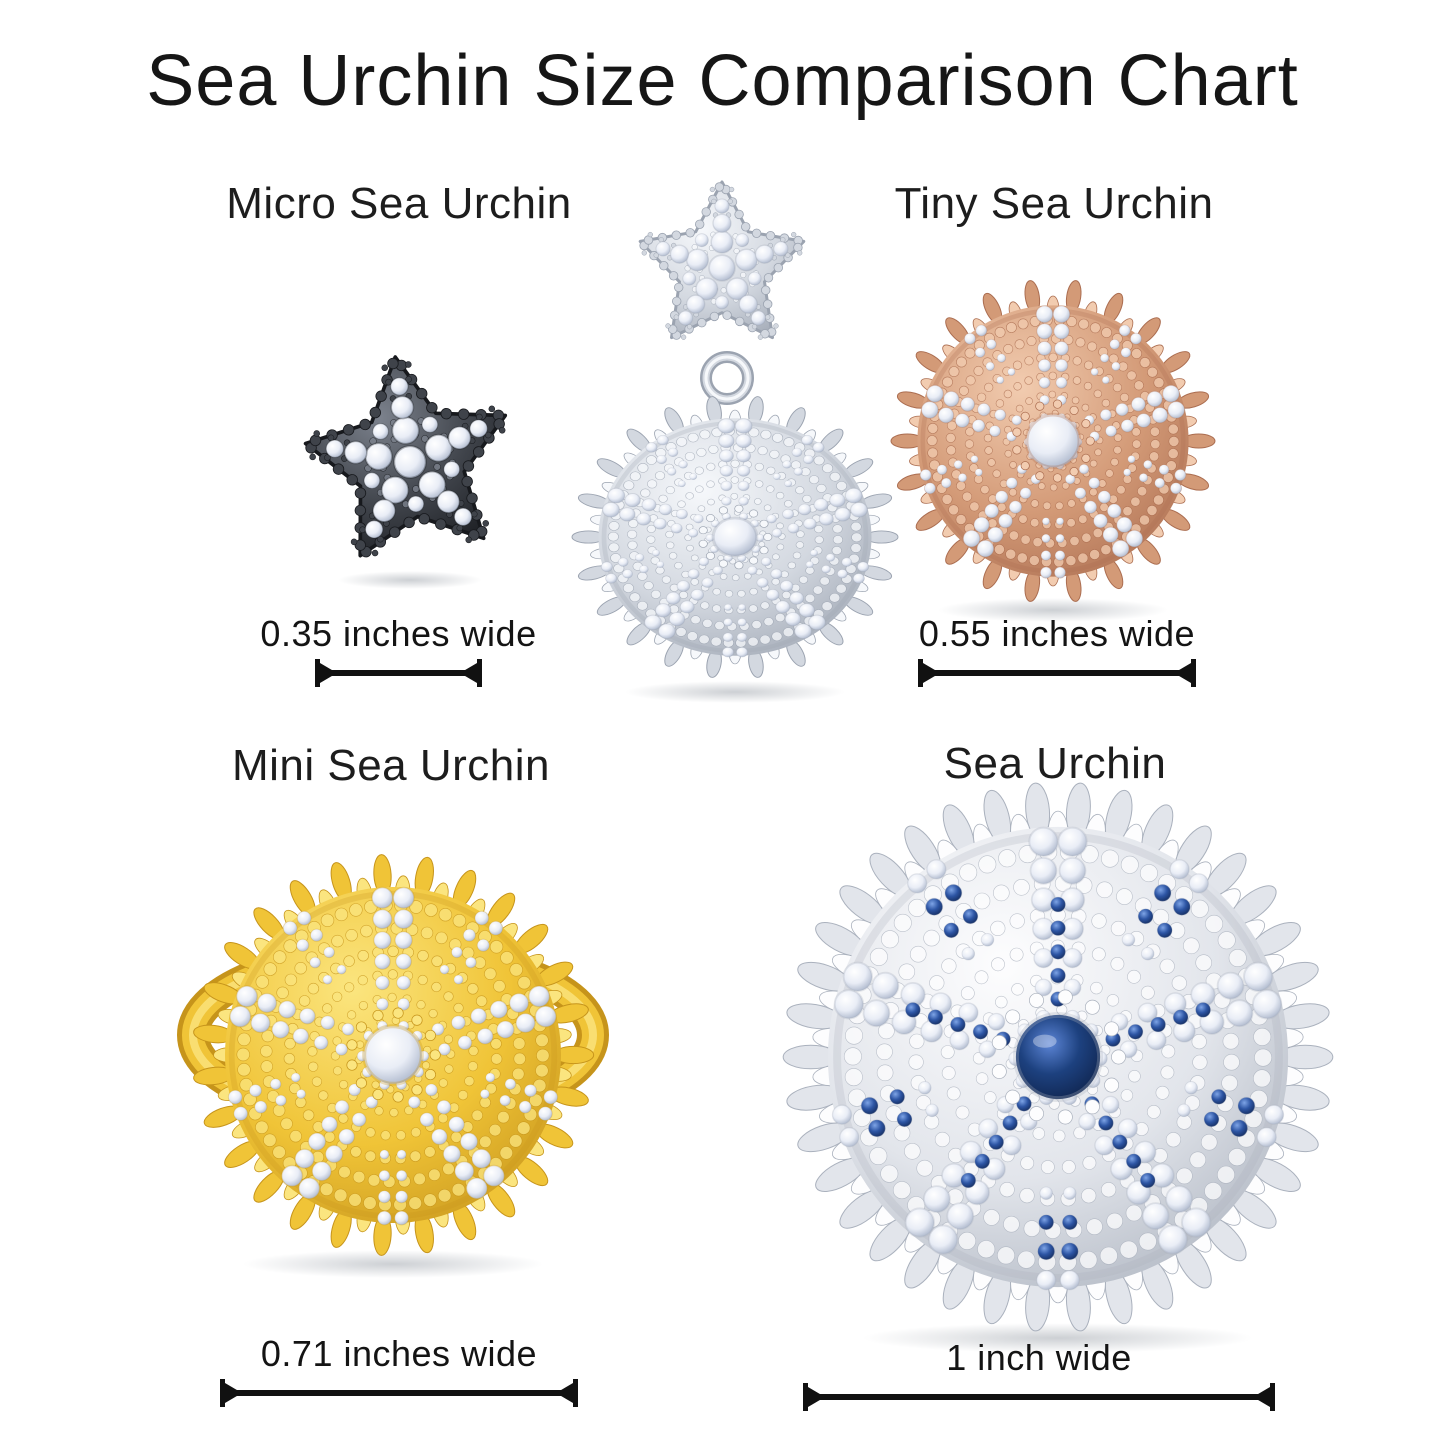 The width and height of the screenshot is (1445, 1445). What do you see at coordinates (391, 765) in the screenshot?
I see `label-mini-sea-urchin: Mini Sea Urchin` at bounding box center [391, 765].